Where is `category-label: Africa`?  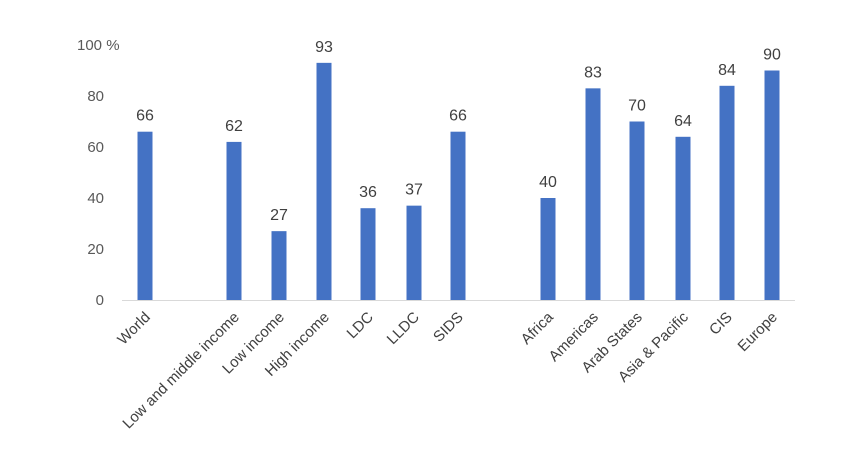 category-label: Africa is located at coordinates (538, 328).